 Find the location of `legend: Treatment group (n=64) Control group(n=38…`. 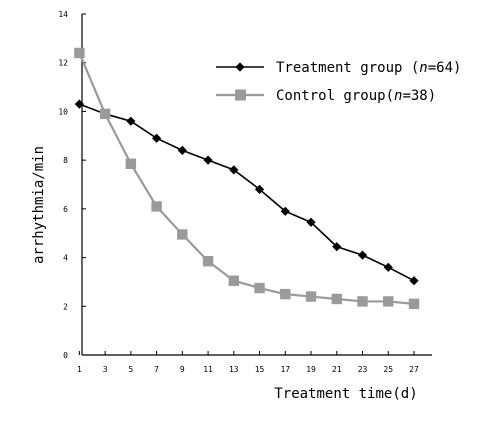

legend: Treatment group (n=64) Control group(n=38… is located at coordinates (338, 82).